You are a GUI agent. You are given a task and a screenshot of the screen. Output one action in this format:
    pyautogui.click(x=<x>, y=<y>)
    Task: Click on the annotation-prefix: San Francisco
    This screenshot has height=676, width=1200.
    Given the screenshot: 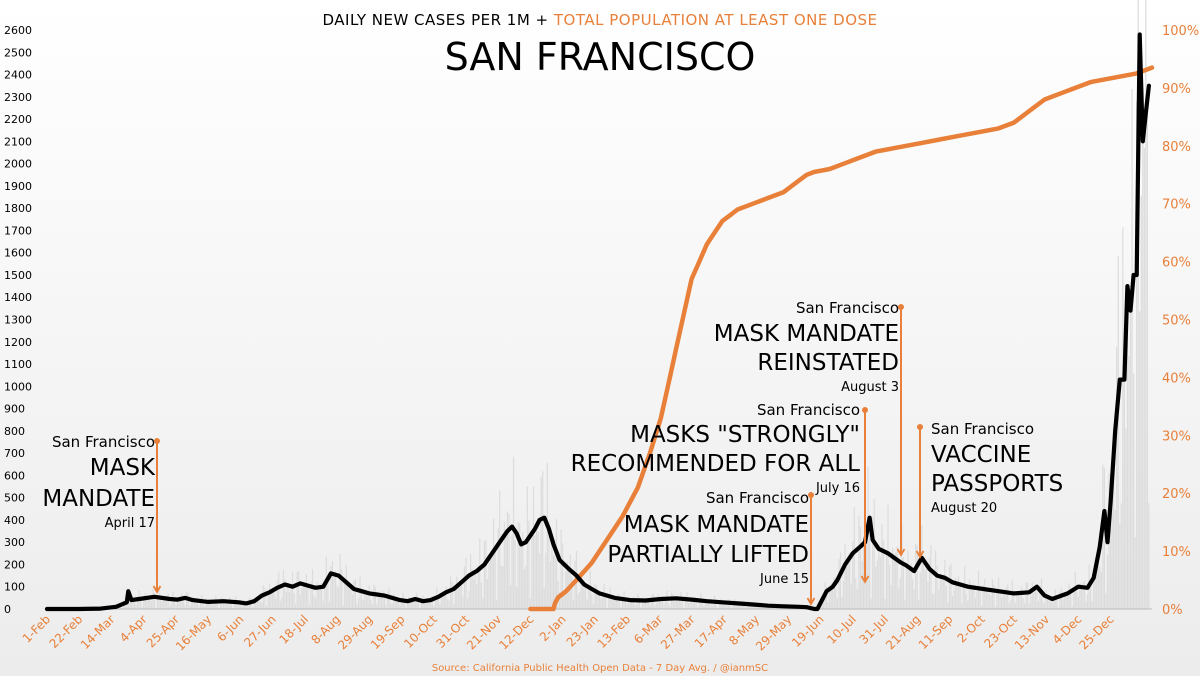 What is the action you would take?
    pyautogui.click(x=103, y=442)
    